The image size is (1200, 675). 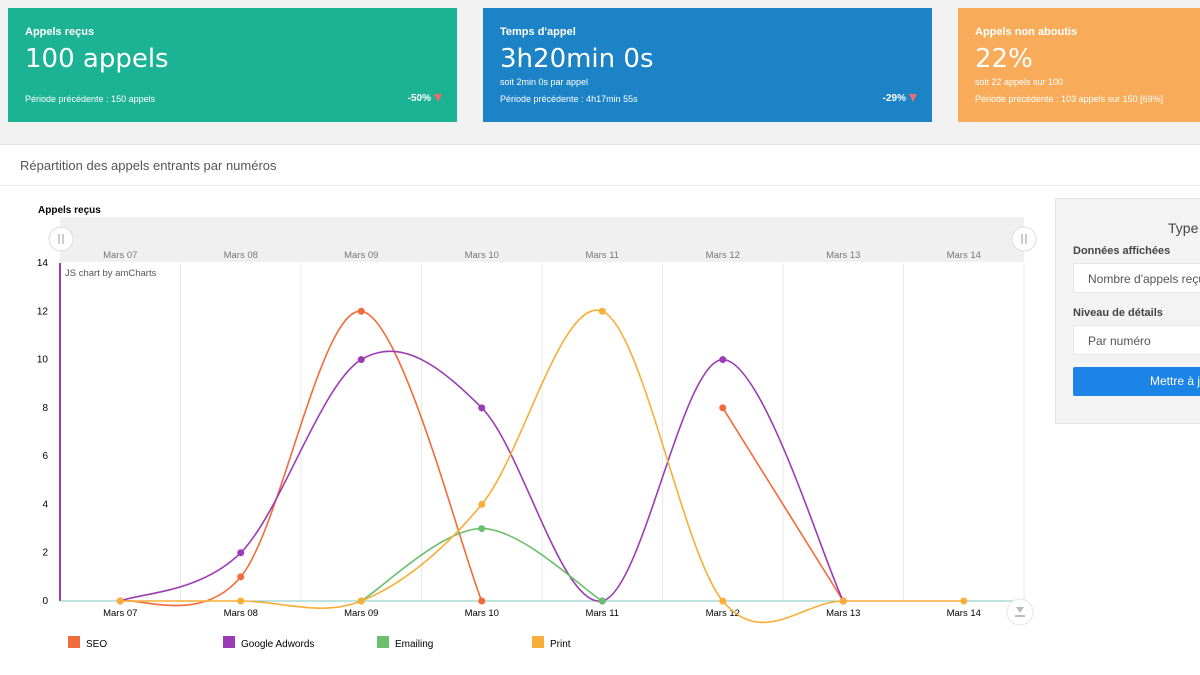 I want to click on kpi-title: Appels reçus, so click(x=60, y=32).